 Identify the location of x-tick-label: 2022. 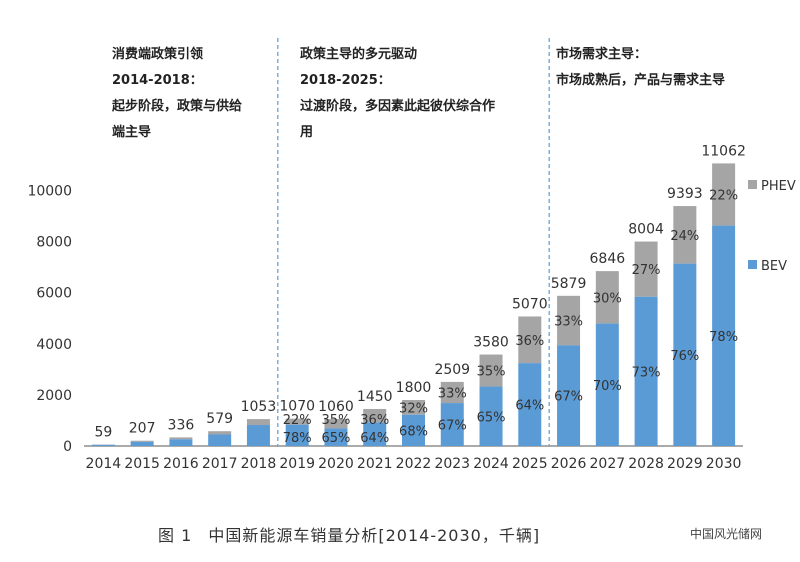
(414, 464).